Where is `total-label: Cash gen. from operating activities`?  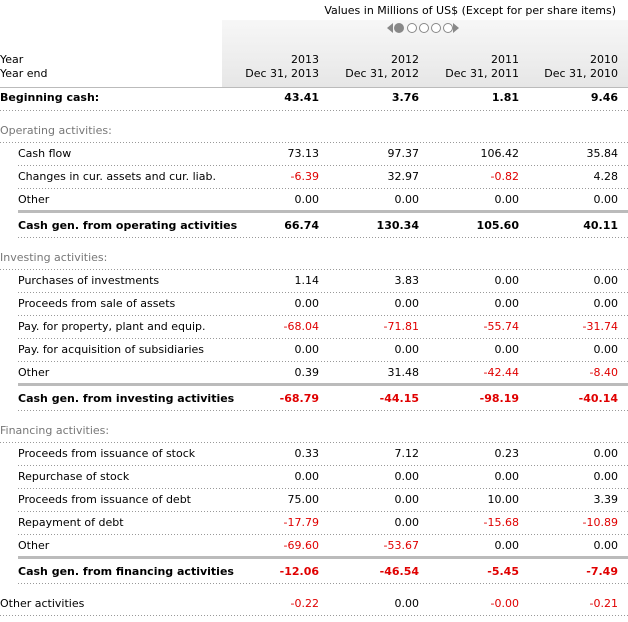
total-label: Cash gen. from operating activities is located at coordinates (128, 225).